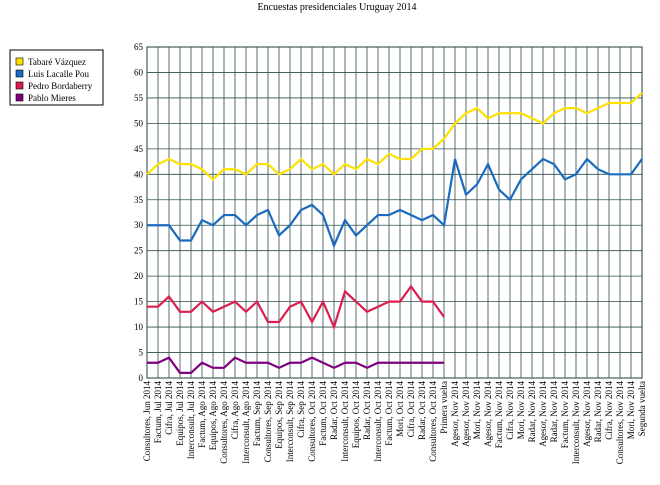  Describe the element at coordinates (139, 276) in the screenshot. I see `y-tick-label: 20` at that location.